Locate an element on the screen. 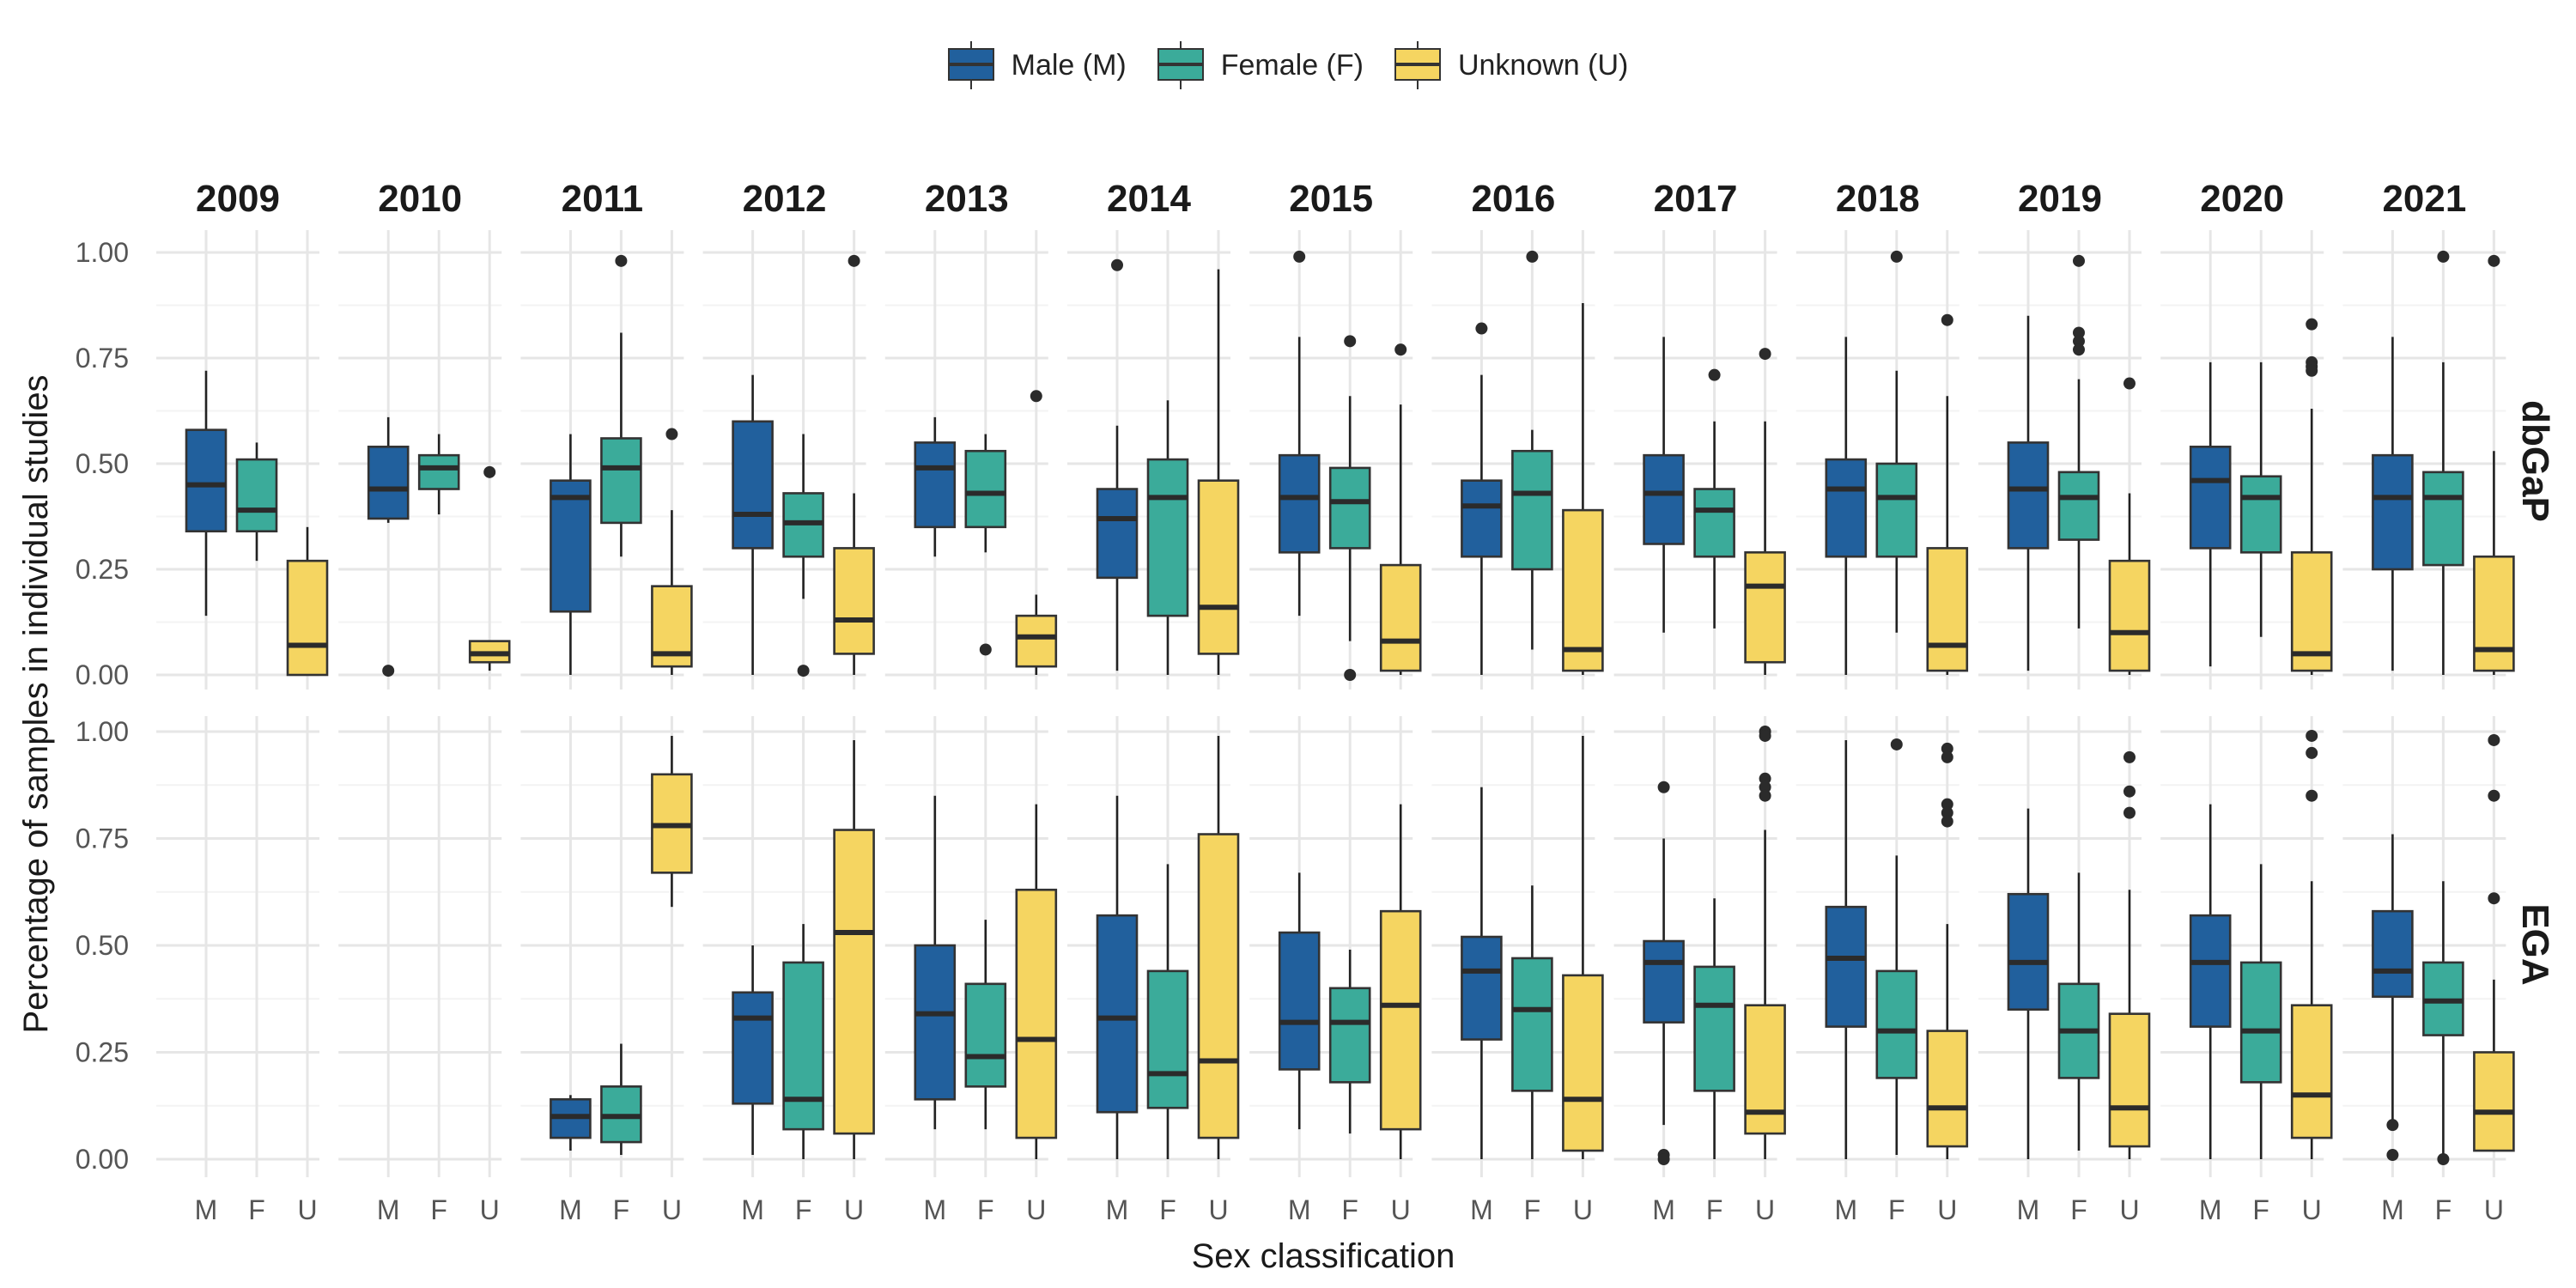 This screenshot has width=2576, height=1288. box-dbGaP-2018-M is located at coordinates (1846, 506).